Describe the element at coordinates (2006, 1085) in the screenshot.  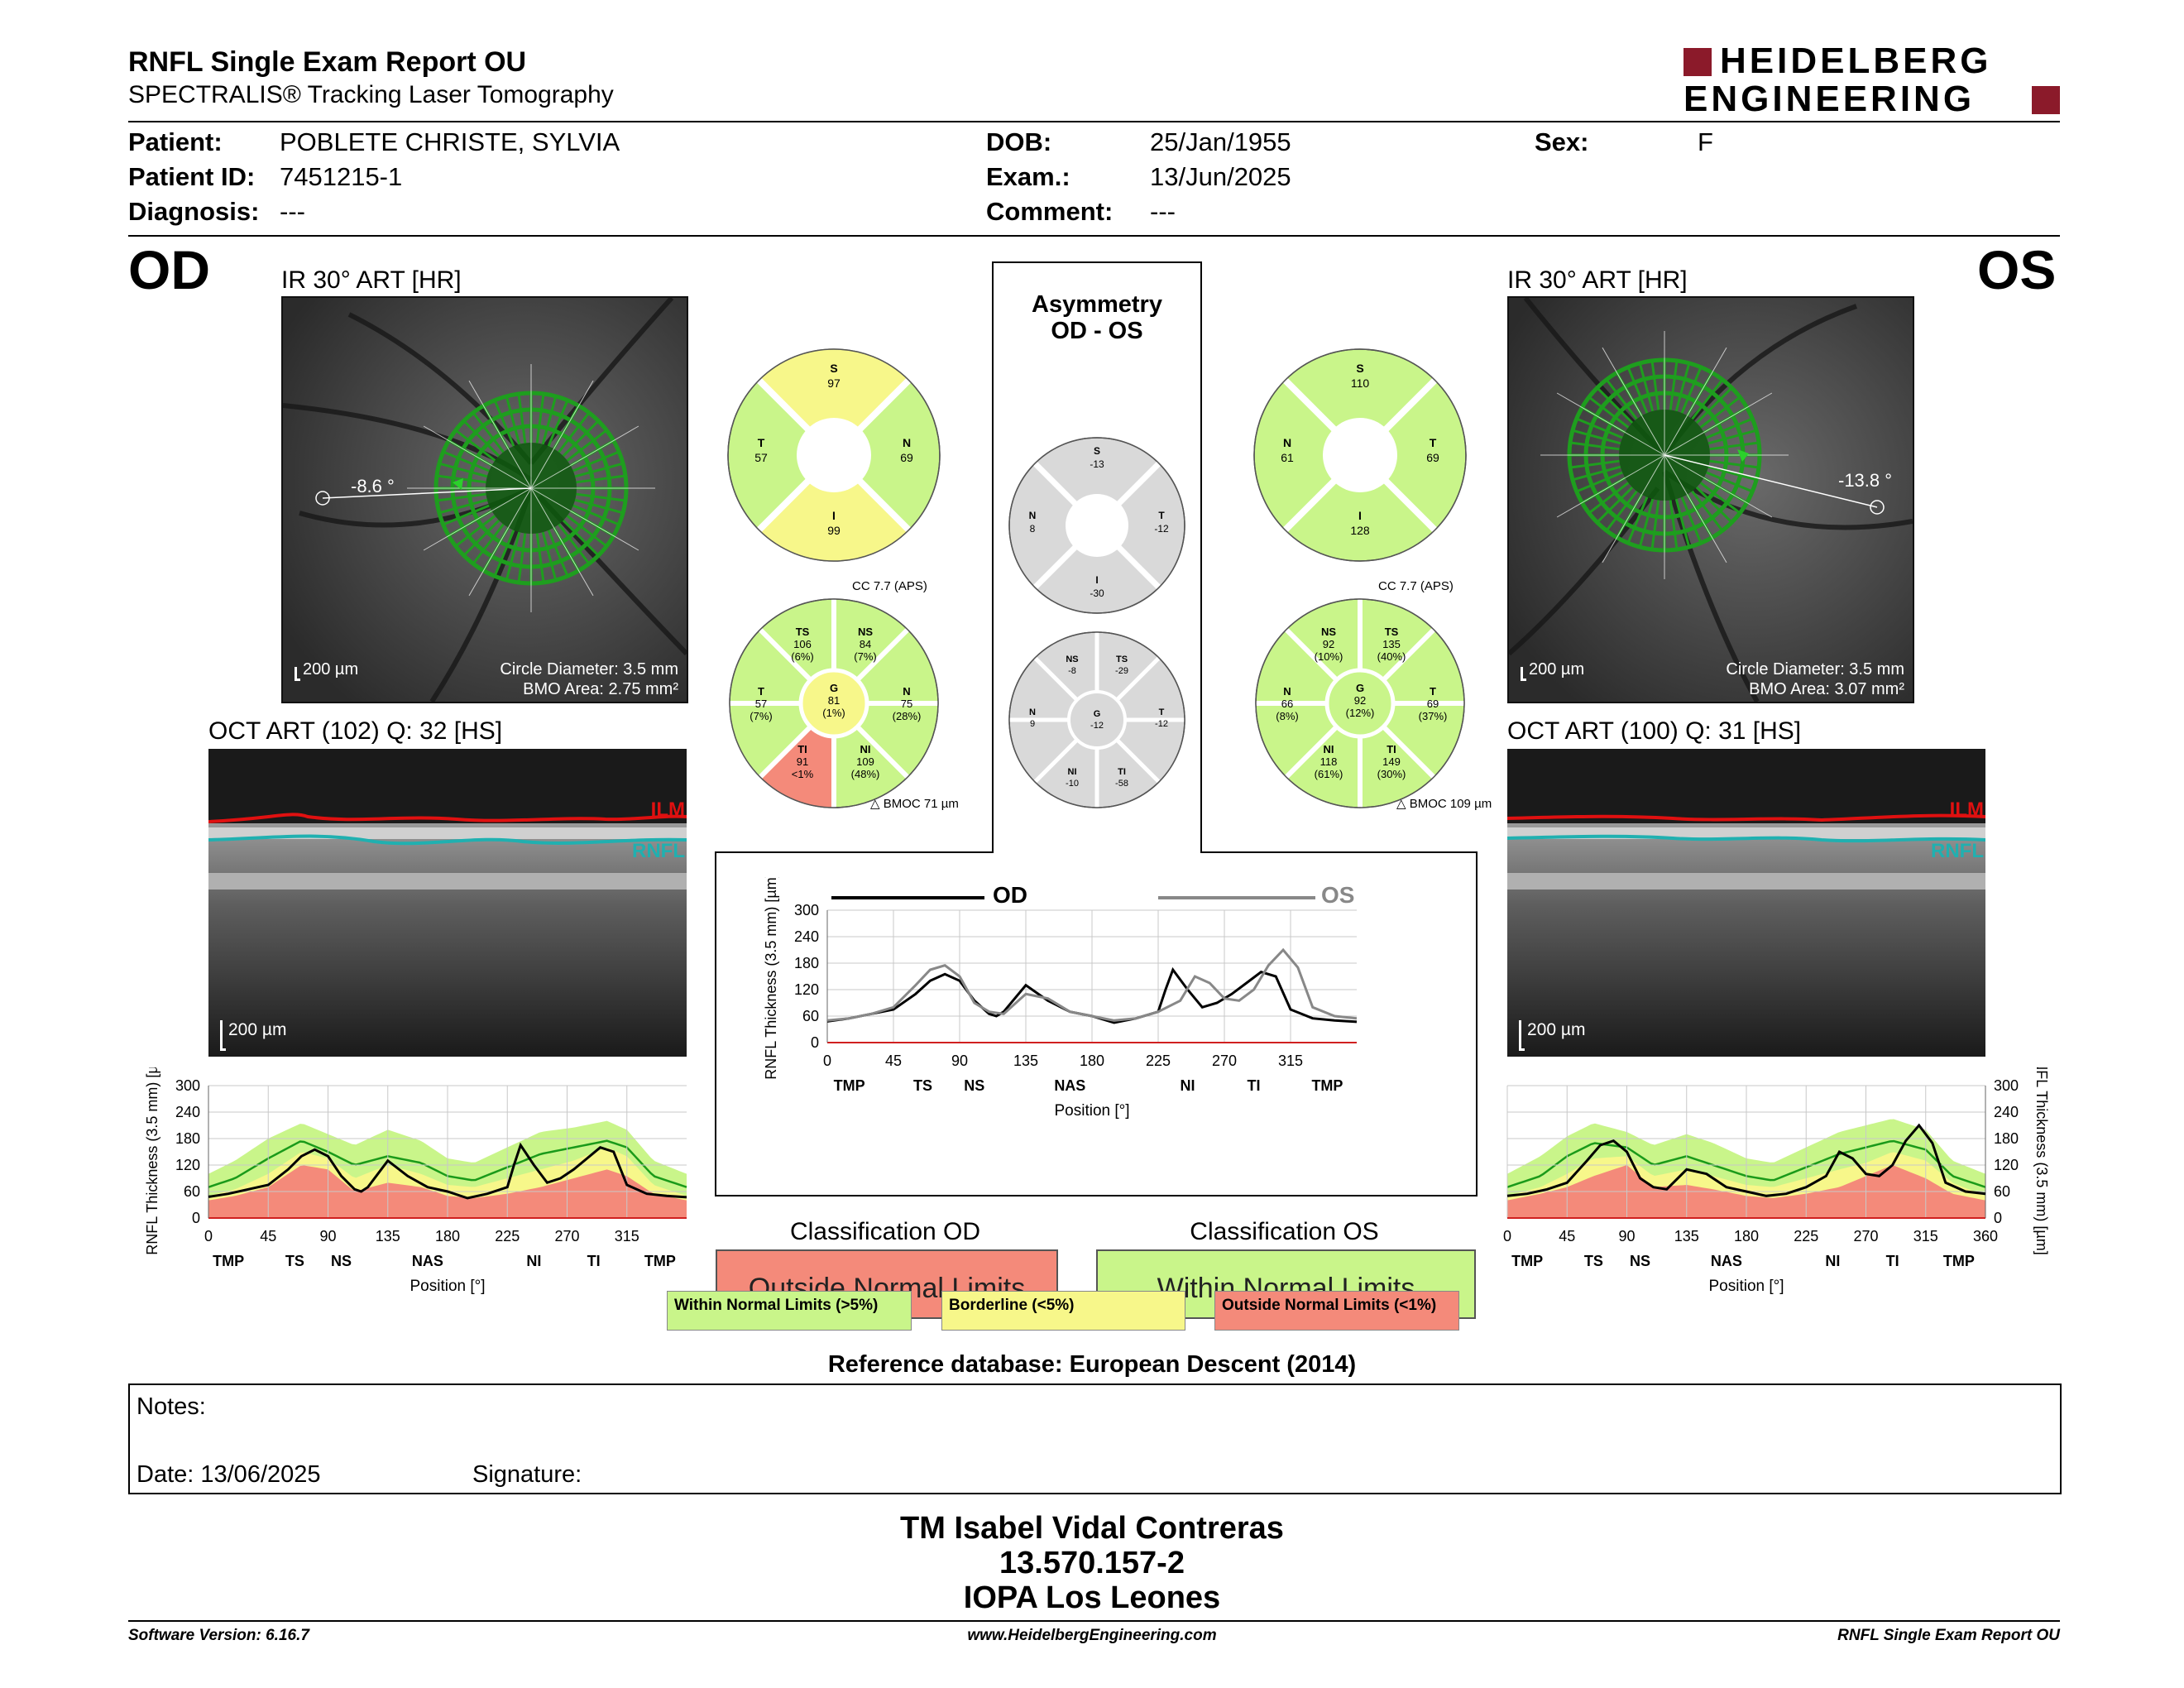
I see `y-tick-label: 300` at that location.